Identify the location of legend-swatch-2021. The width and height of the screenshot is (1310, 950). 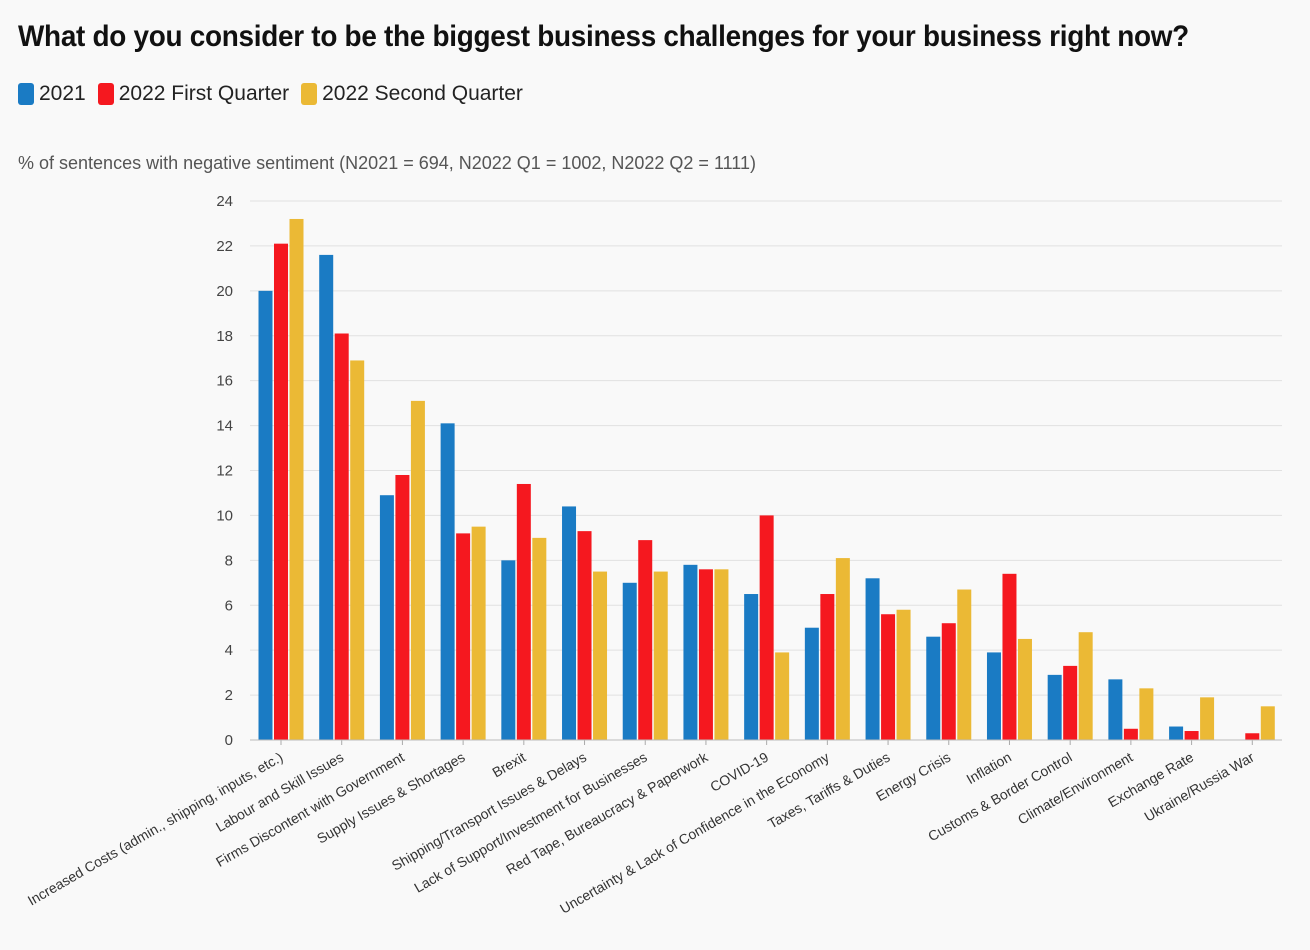
(26, 94).